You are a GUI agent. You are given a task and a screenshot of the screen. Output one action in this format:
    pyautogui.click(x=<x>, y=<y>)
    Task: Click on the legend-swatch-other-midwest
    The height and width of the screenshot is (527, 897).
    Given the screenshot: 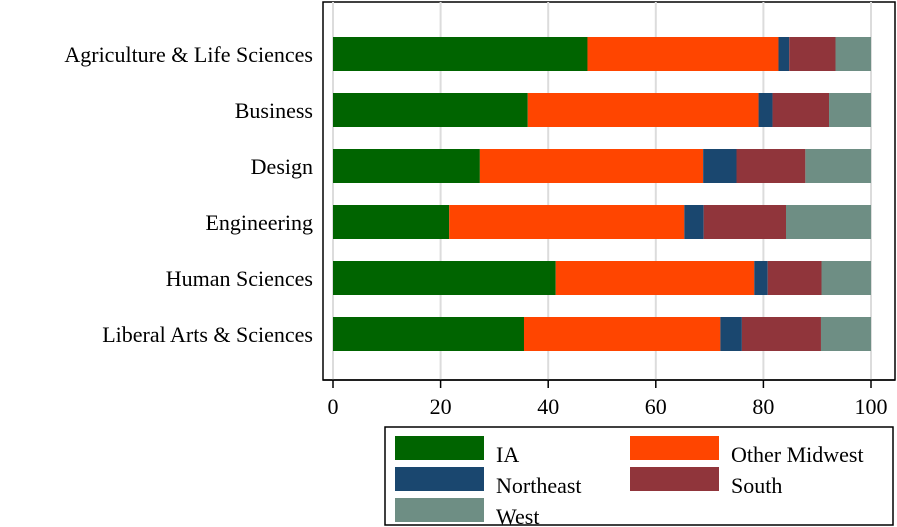 What is the action you would take?
    pyautogui.click(x=674, y=448)
    